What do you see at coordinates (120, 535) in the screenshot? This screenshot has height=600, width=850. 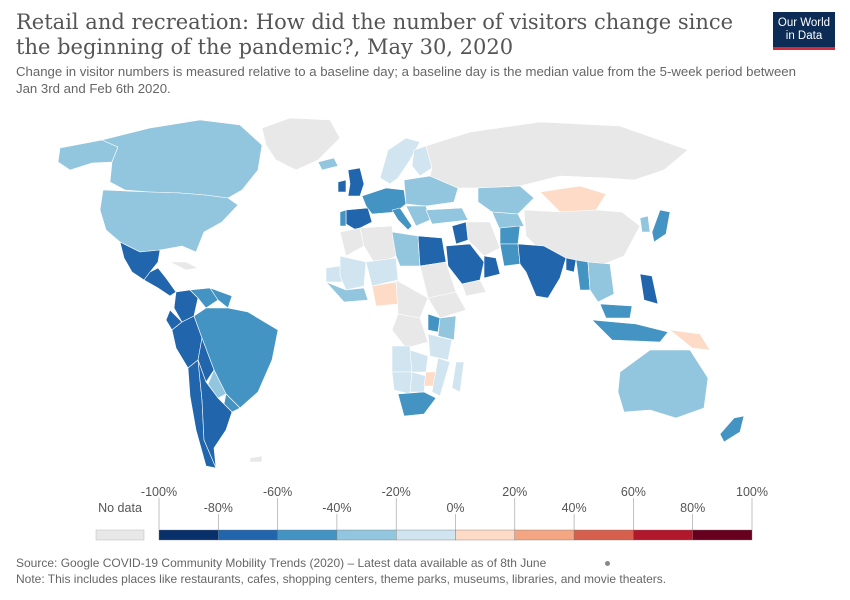 I see `legend-no-data-swatch` at bounding box center [120, 535].